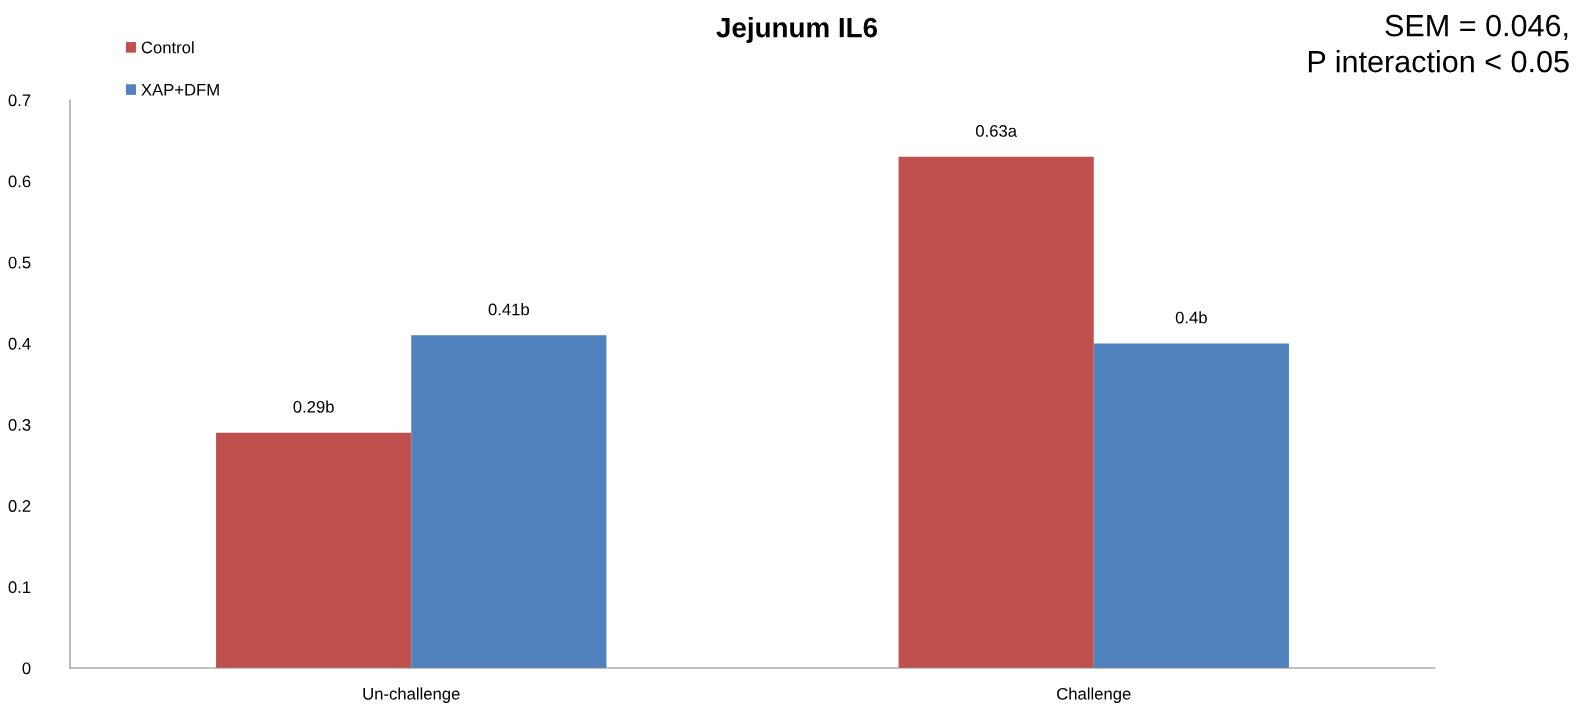 The image size is (1594, 728). Describe the element at coordinates (1438, 61) in the screenshot. I see `text: P interaction < 0.05` at that location.